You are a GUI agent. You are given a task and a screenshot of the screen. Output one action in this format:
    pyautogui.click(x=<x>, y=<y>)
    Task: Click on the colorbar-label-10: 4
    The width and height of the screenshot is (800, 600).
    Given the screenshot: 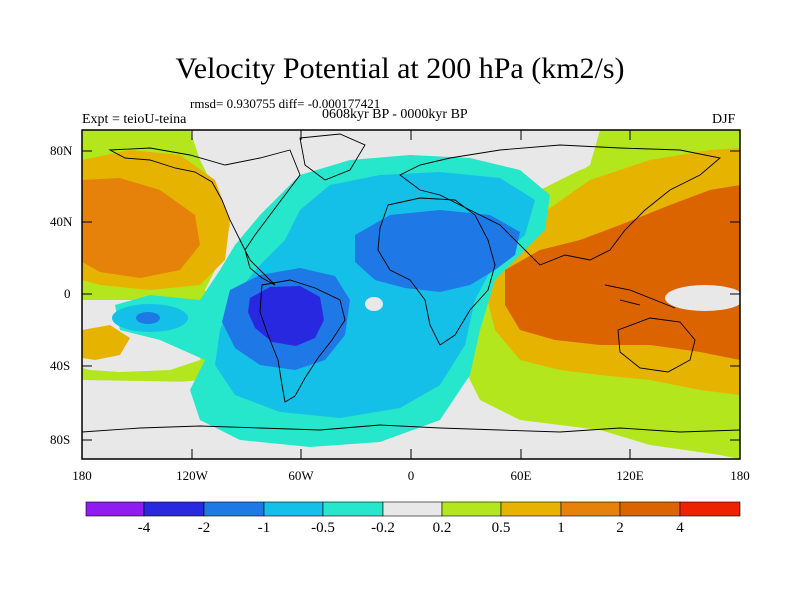 What is the action you would take?
    pyautogui.click(x=680, y=528)
    